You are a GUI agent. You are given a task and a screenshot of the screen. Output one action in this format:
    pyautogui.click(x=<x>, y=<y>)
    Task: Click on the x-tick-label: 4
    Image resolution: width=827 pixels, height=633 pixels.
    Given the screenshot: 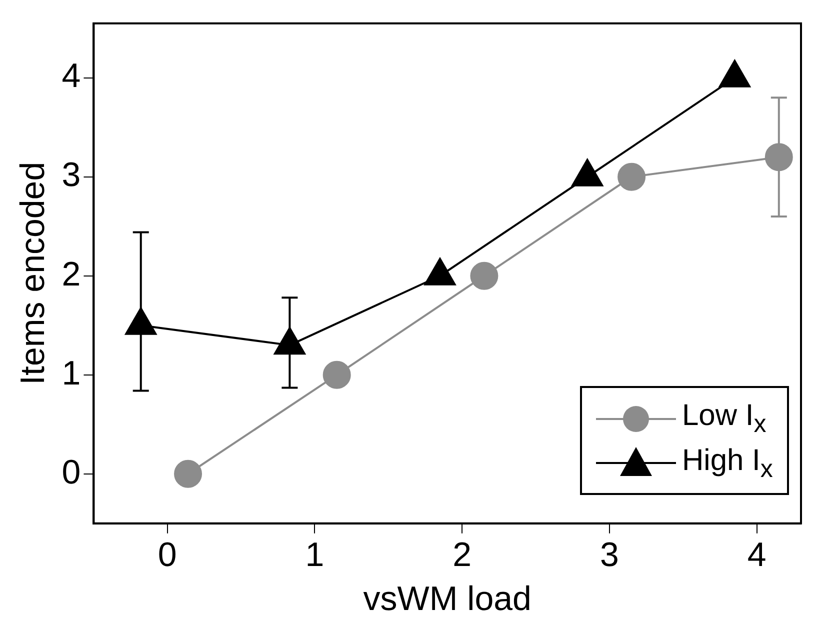 What is the action you would take?
    pyautogui.click(x=756, y=555)
    